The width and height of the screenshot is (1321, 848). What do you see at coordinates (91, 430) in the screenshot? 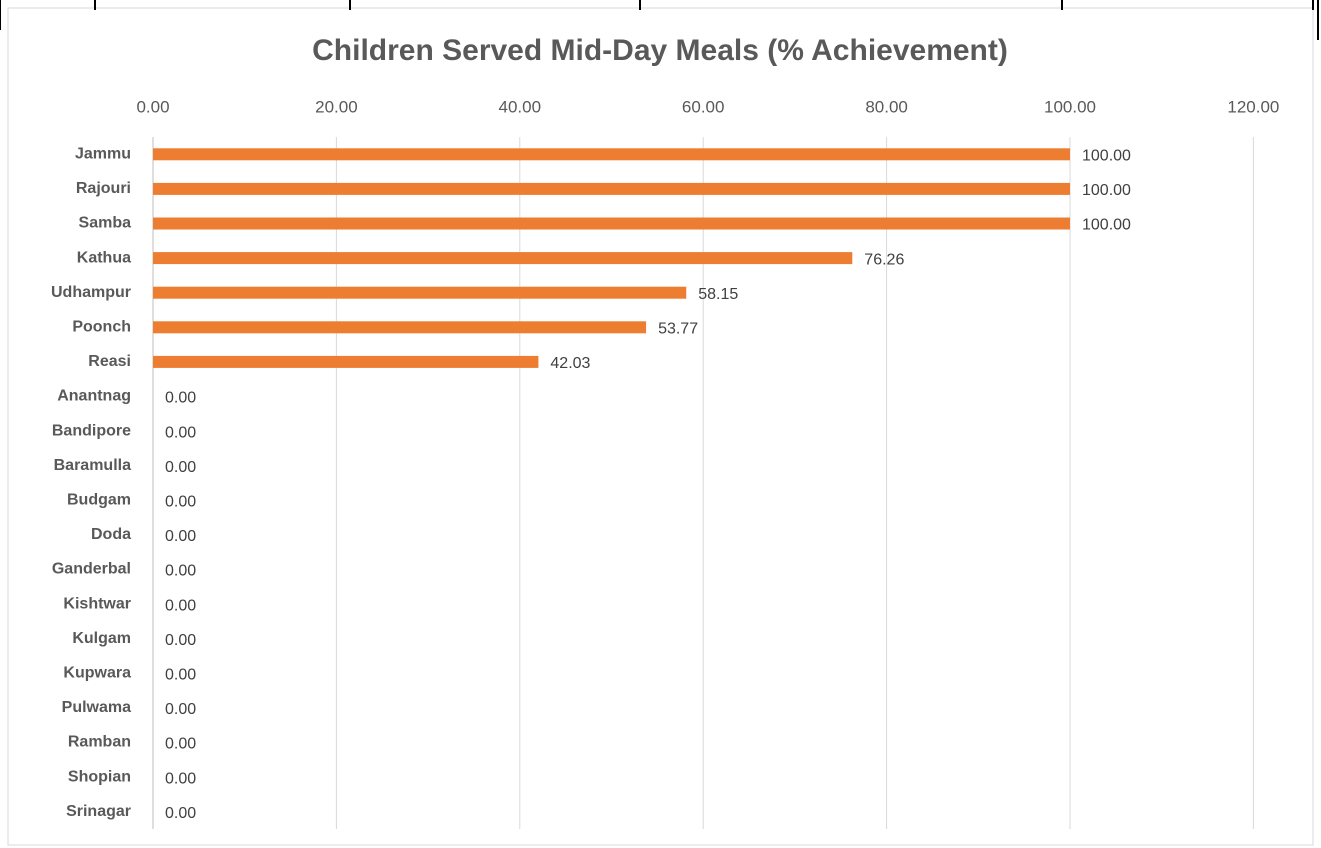
I see `y-tick-label: Bandipore` at bounding box center [91, 430].